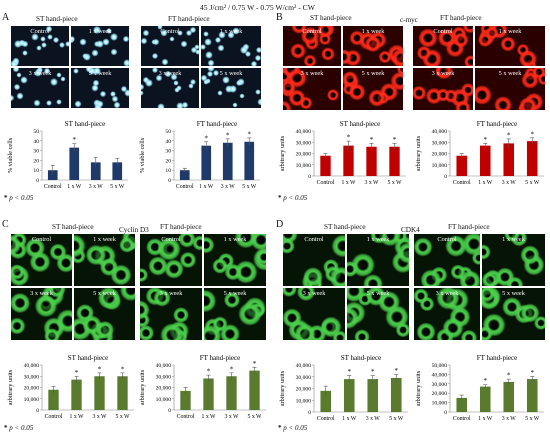  Describe the element at coordinates (373, 89) in the screenshot. I see `micrograph-b-st-5x: 5 x week` at that location.